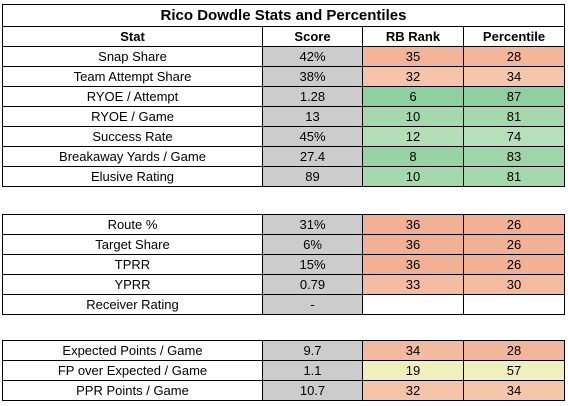  What do you see at coordinates (132, 36) in the screenshot?
I see `header-stat: Stat` at bounding box center [132, 36].